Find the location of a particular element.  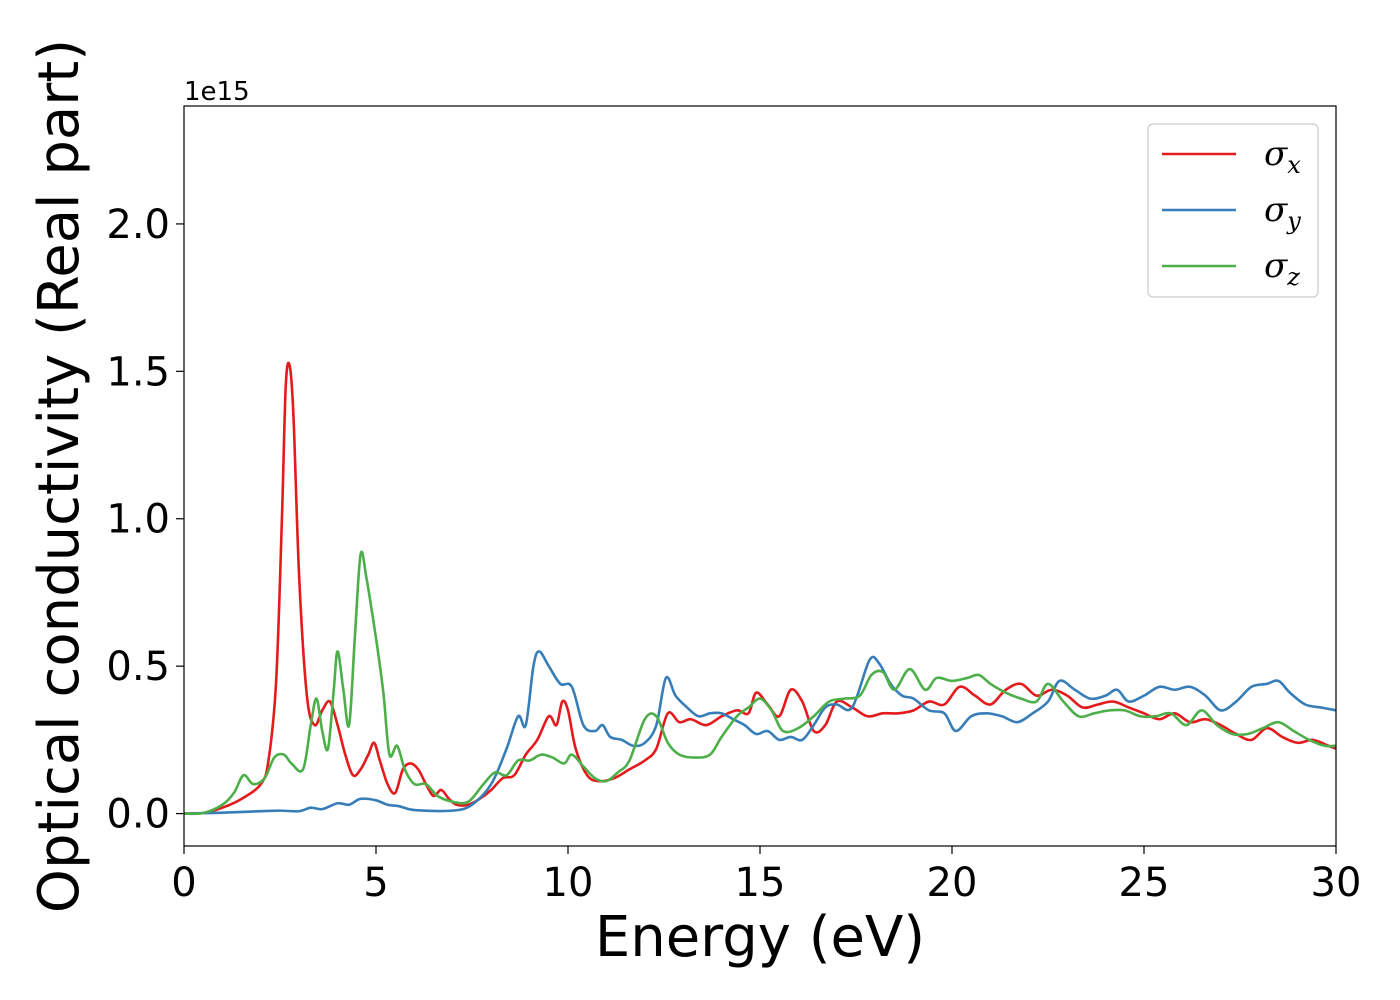

series-line-y is located at coordinates (760, 732).